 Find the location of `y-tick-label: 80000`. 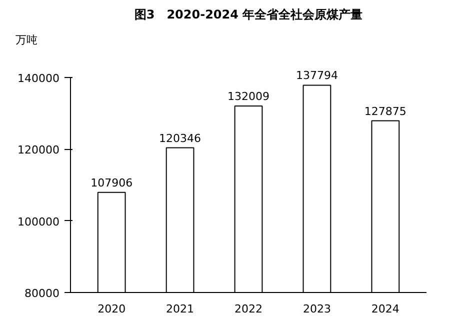

y-tick-label: 80000 is located at coordinates (42, 293).